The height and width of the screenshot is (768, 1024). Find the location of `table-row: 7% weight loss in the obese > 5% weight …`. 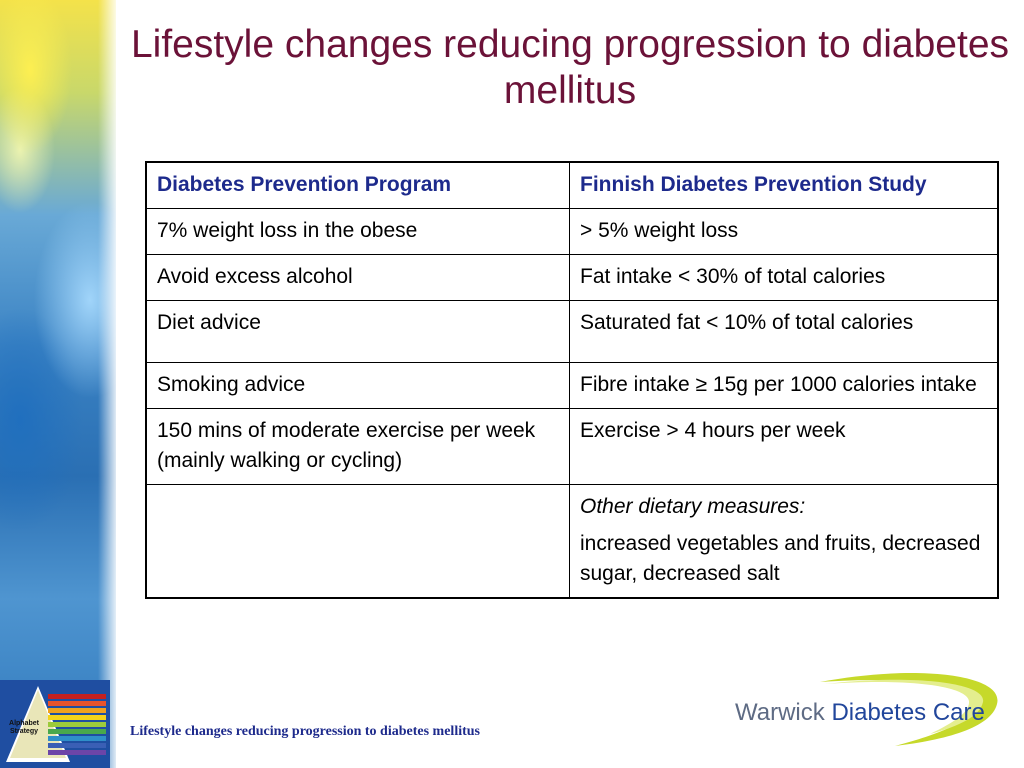

table-row: 7% weight loss in the obese > 5% weight … is located at coordinates (572, 231).